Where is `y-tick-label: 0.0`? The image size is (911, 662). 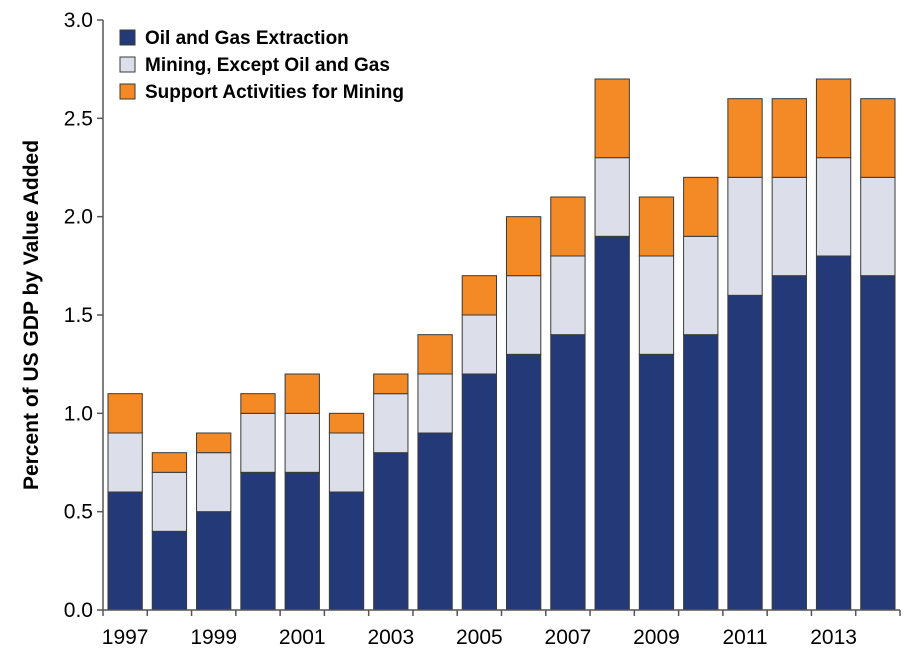 y-tick-label: 0.0 is located at coordinates (78, 610).